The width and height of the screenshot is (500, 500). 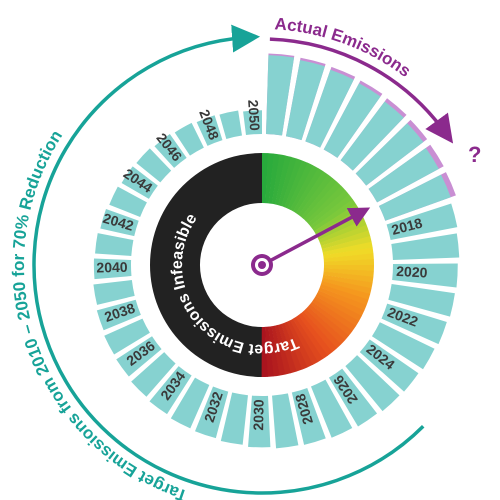 I want to click on actual-arc, so click(x=361, y=90).